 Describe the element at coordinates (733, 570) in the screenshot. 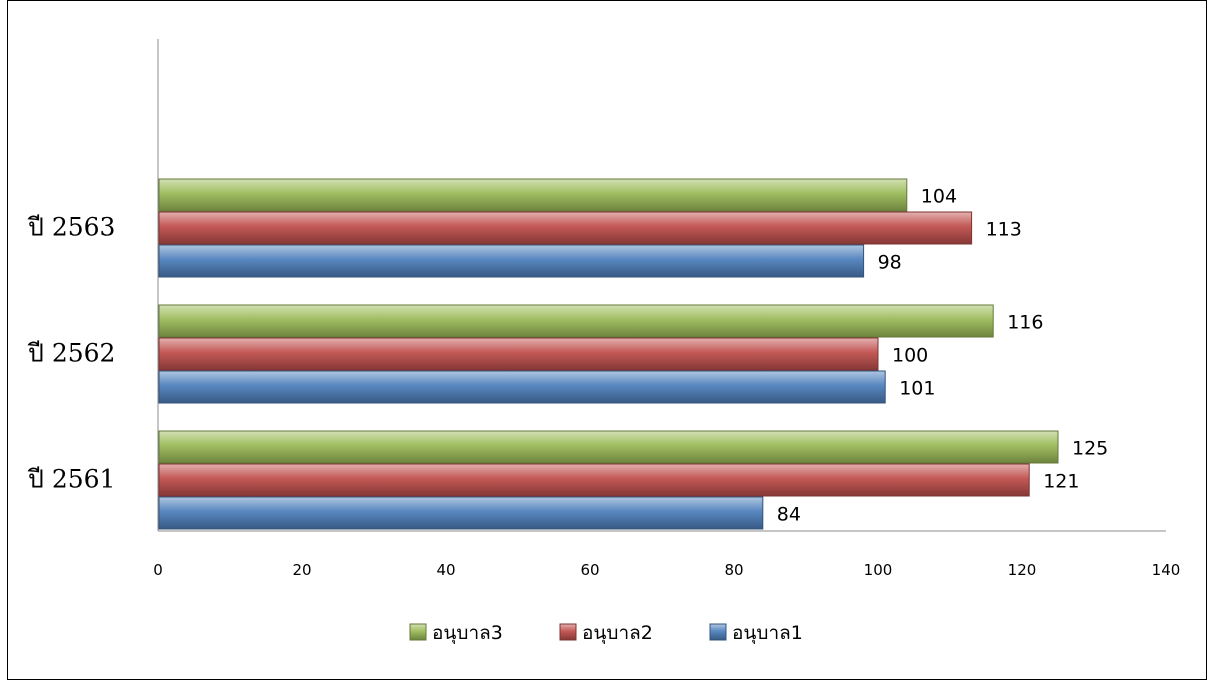

I see `x-tick-label: 80` at that location.